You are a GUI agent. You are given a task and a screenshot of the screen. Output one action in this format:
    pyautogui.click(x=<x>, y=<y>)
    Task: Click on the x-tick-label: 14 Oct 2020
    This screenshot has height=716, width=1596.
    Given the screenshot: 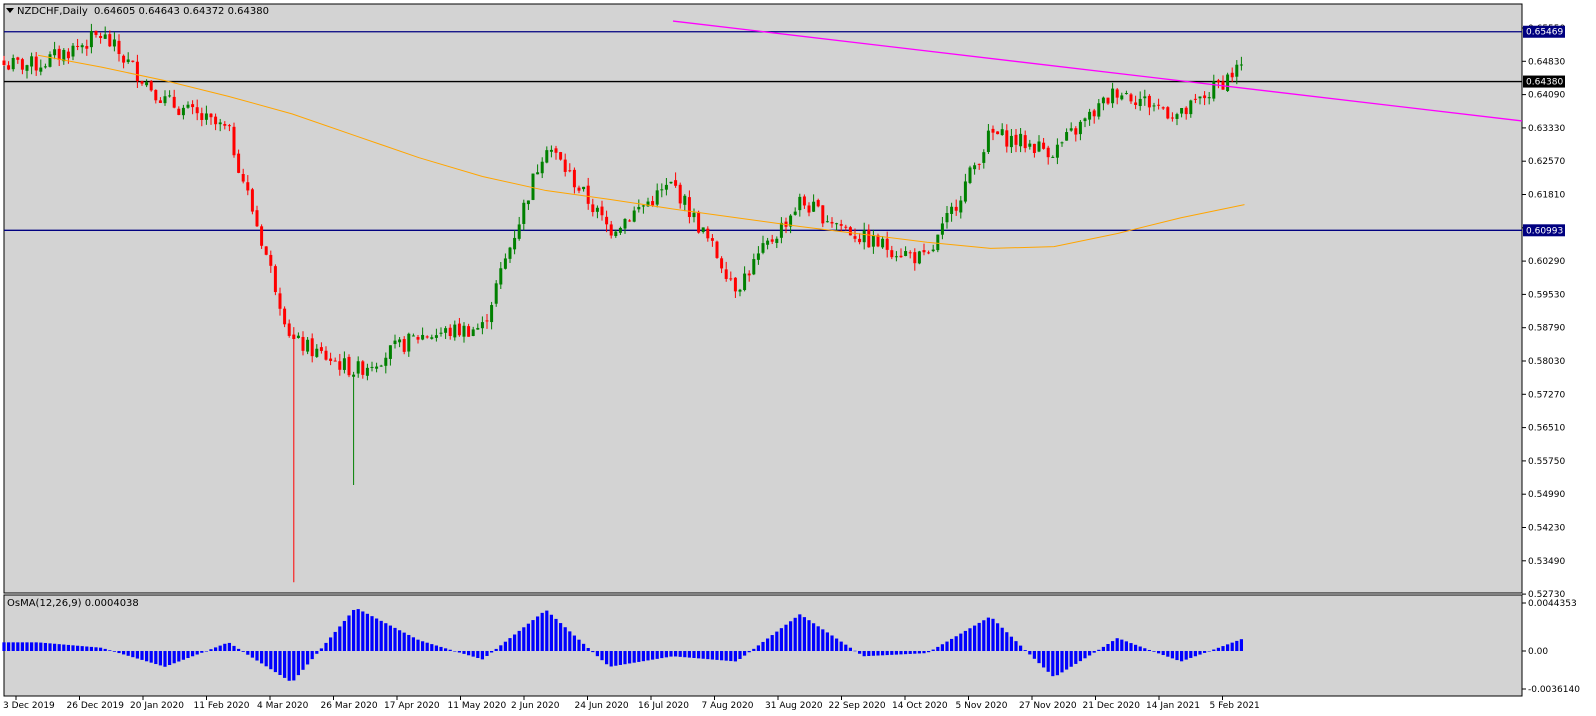 What is the action you would take?
    pyautogui.click(x=920, y=706)
    